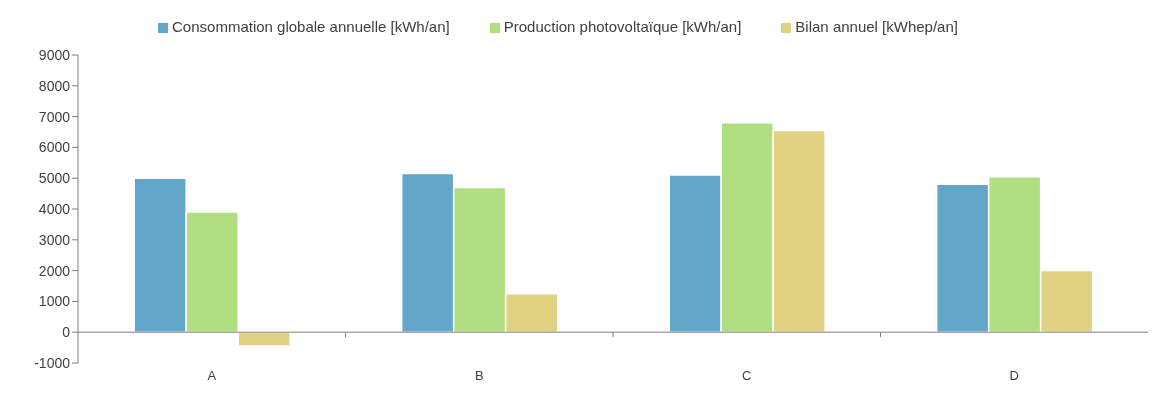  What do you see at coordinates (54, 85) in the screenshot?
I see `y-tick-label: 8000` at bounding box center [54, 85].